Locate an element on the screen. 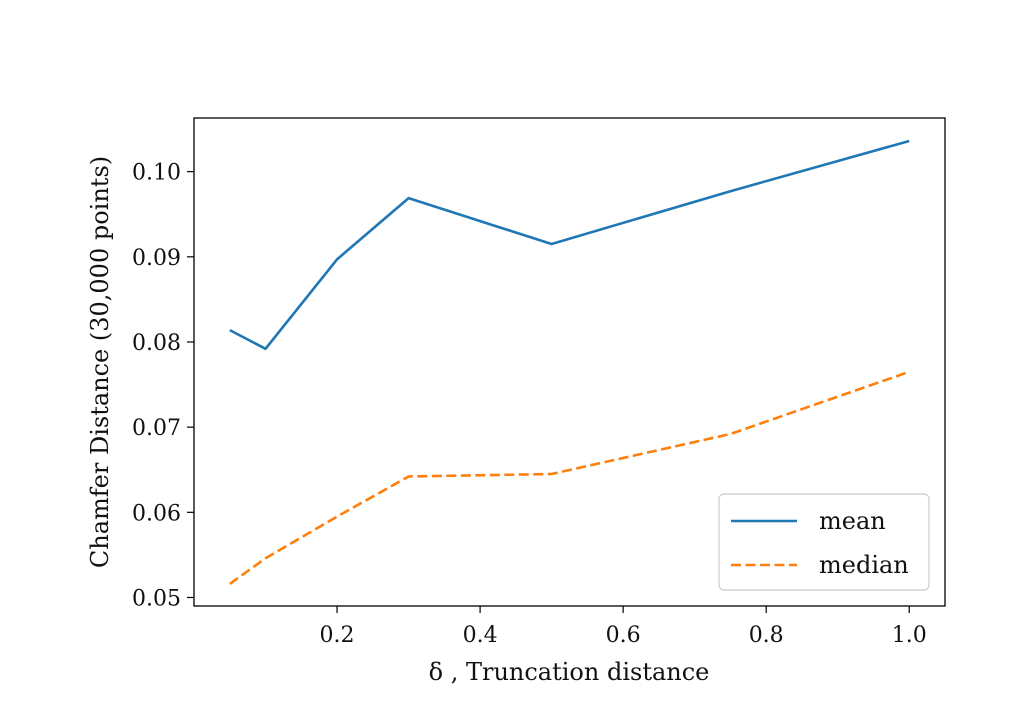 This screenshot has height=718, width=1032. x-tick-label: 0.4 is located at coordinates (480, 635).